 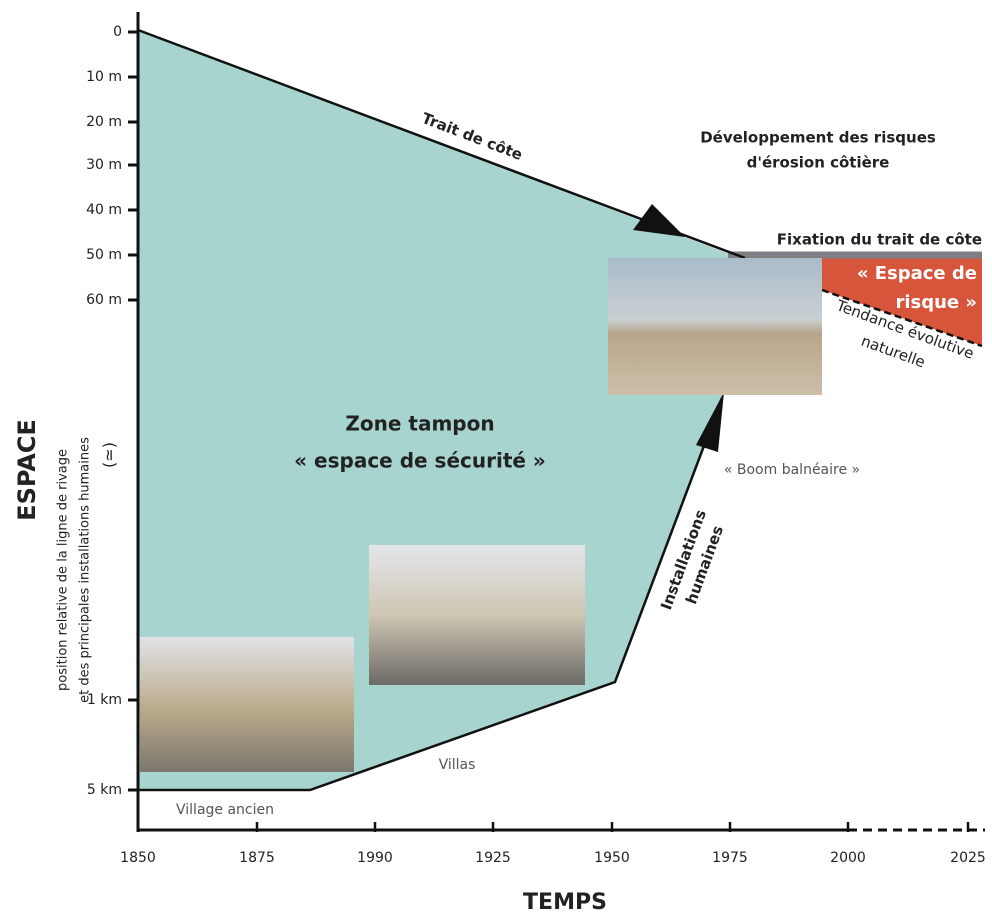 I want to click on y-tick-label: 0, so click(x=117, y=32).